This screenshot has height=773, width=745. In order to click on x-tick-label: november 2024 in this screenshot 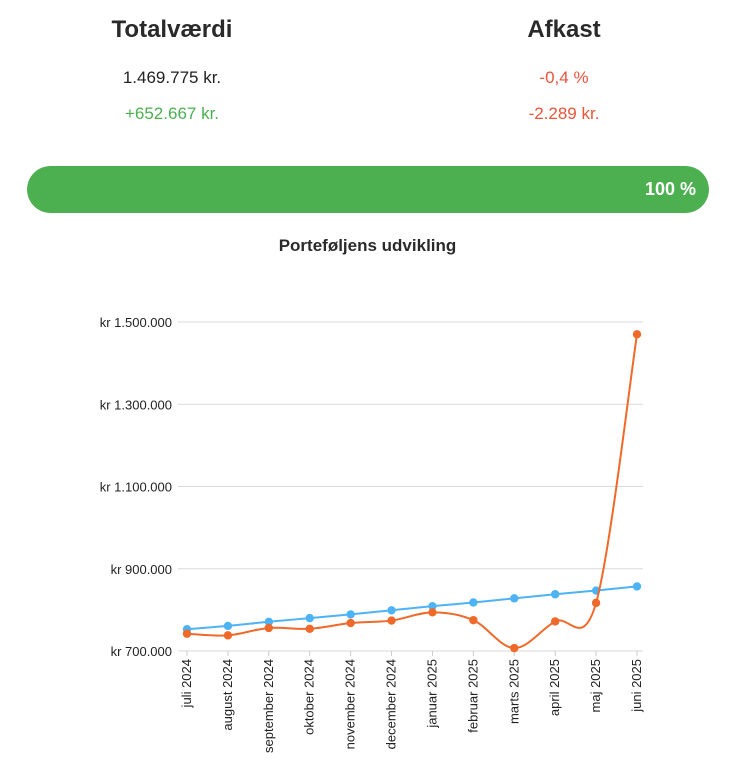, I will do `click(350, 704)`.